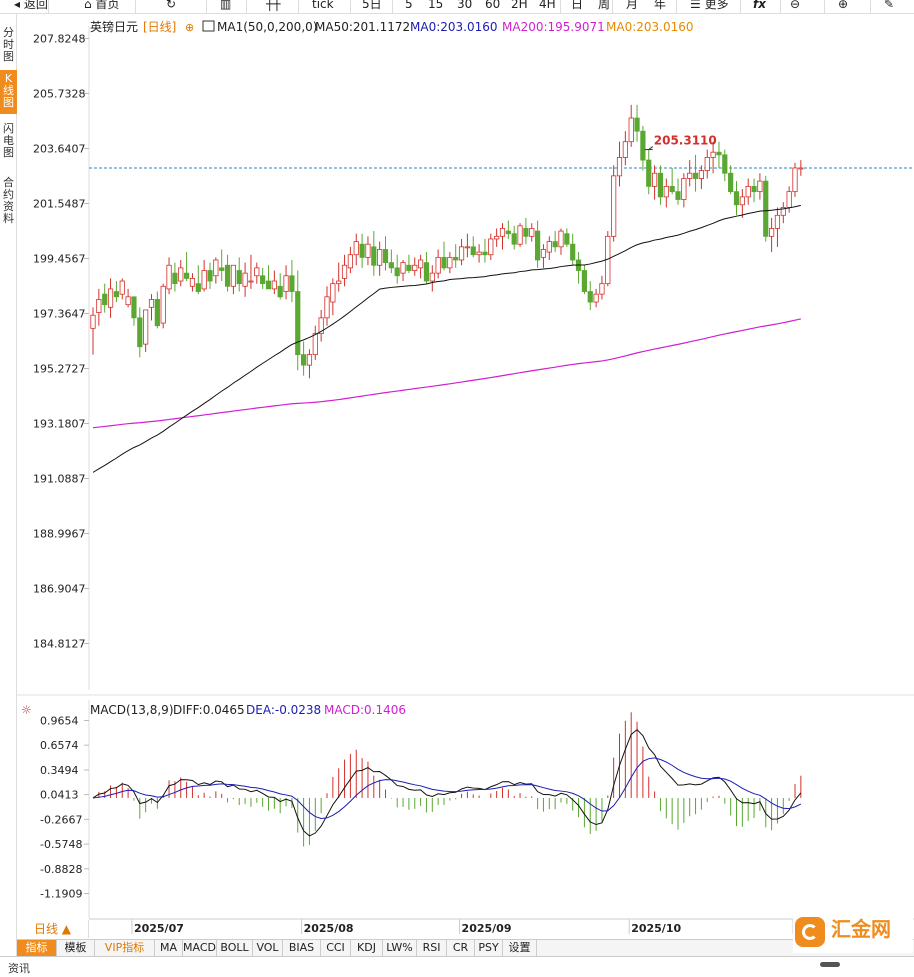 This screenshot has width=914, height=977. I want to click on period-button: 月, so click(632, 5).